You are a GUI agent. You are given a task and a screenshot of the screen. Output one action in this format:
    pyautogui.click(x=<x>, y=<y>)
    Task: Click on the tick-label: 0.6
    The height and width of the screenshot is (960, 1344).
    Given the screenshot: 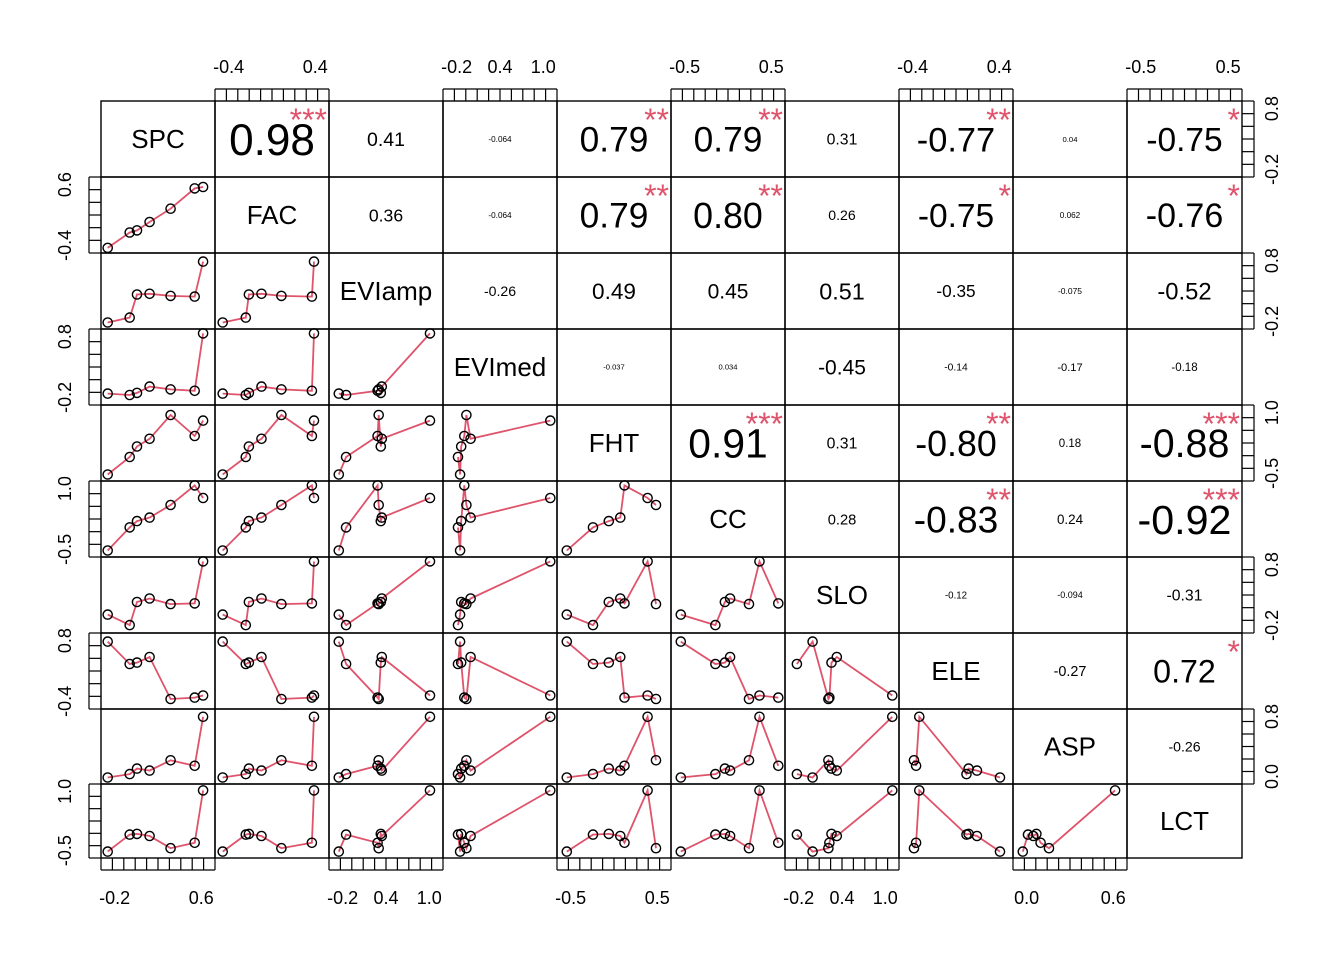 What is the action you would take?
    pyautogui.click(x=65, y=184)
    